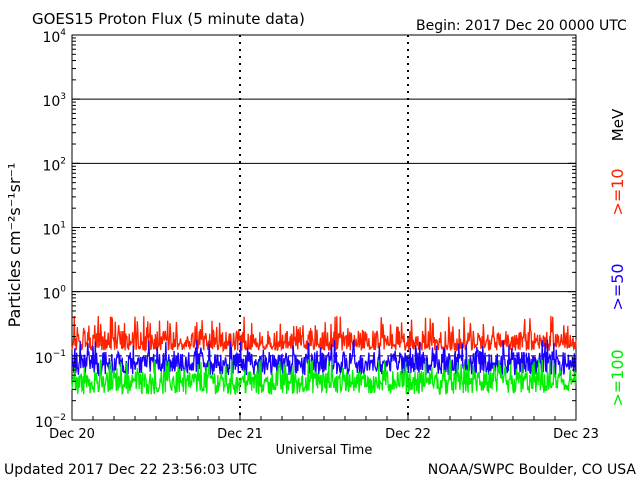 The image size is (640, 480). Describe the element at coordinates (617, 257) in the screenshot. I see `legend: MeV >=10 >=50 >=100` at that location.